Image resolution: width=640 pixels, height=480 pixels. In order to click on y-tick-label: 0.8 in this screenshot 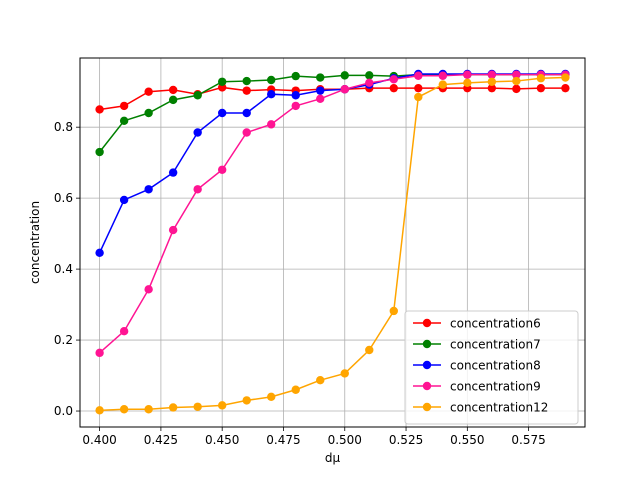, I will do `click(63, 127)`.